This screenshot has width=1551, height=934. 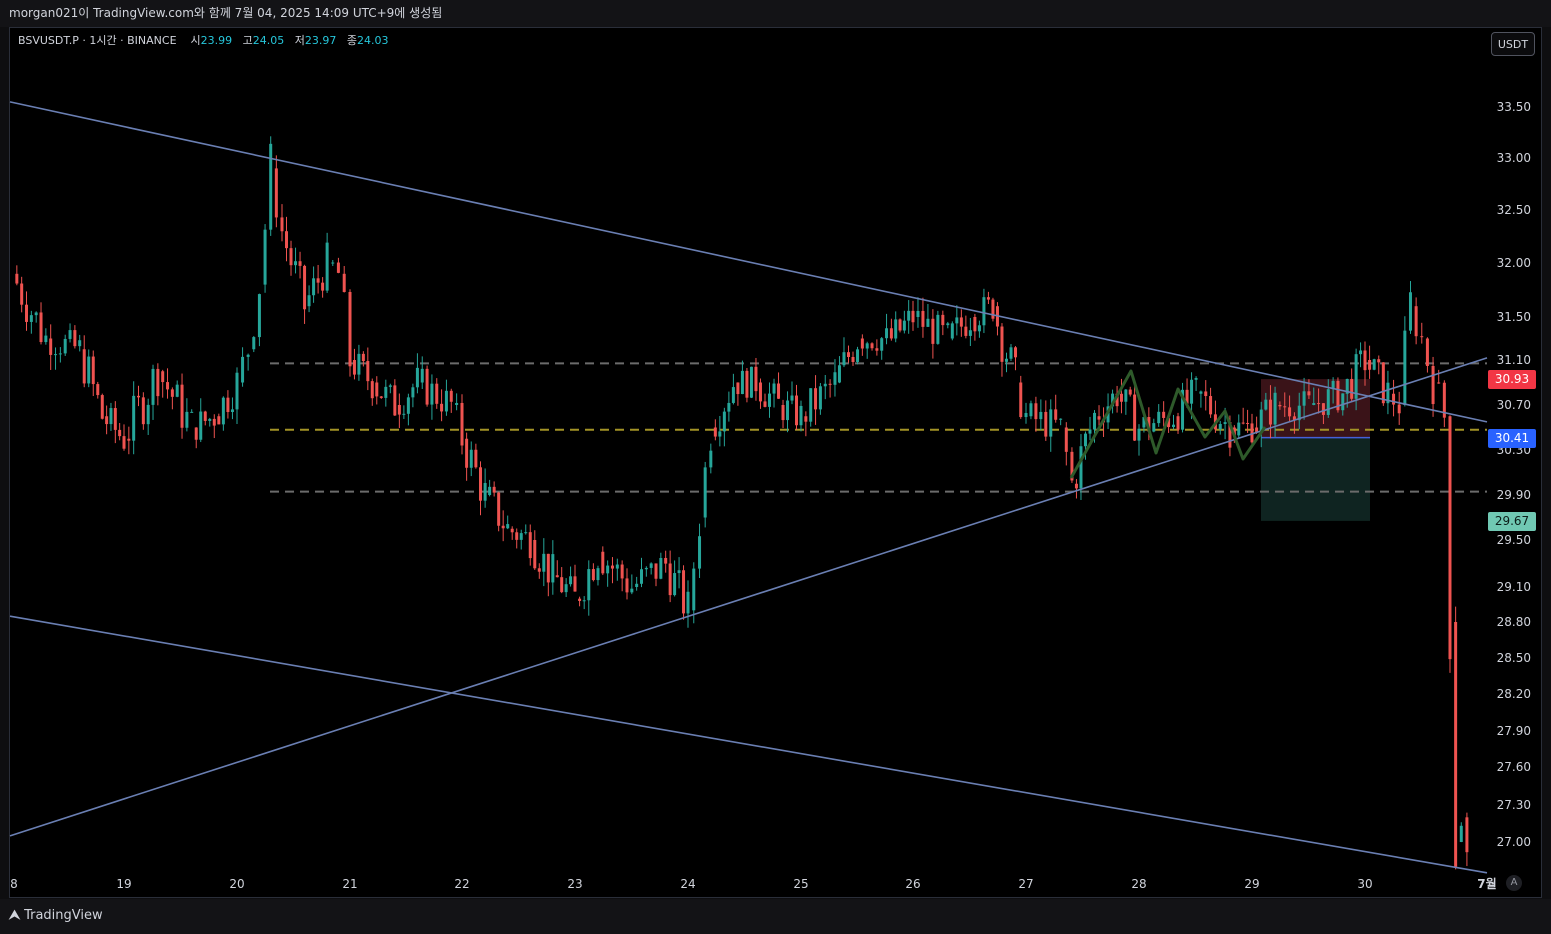 I want to click on legend-symbol: BSVUSDT.P · 1시간 · BINANCE, so click(x=97, y=40).